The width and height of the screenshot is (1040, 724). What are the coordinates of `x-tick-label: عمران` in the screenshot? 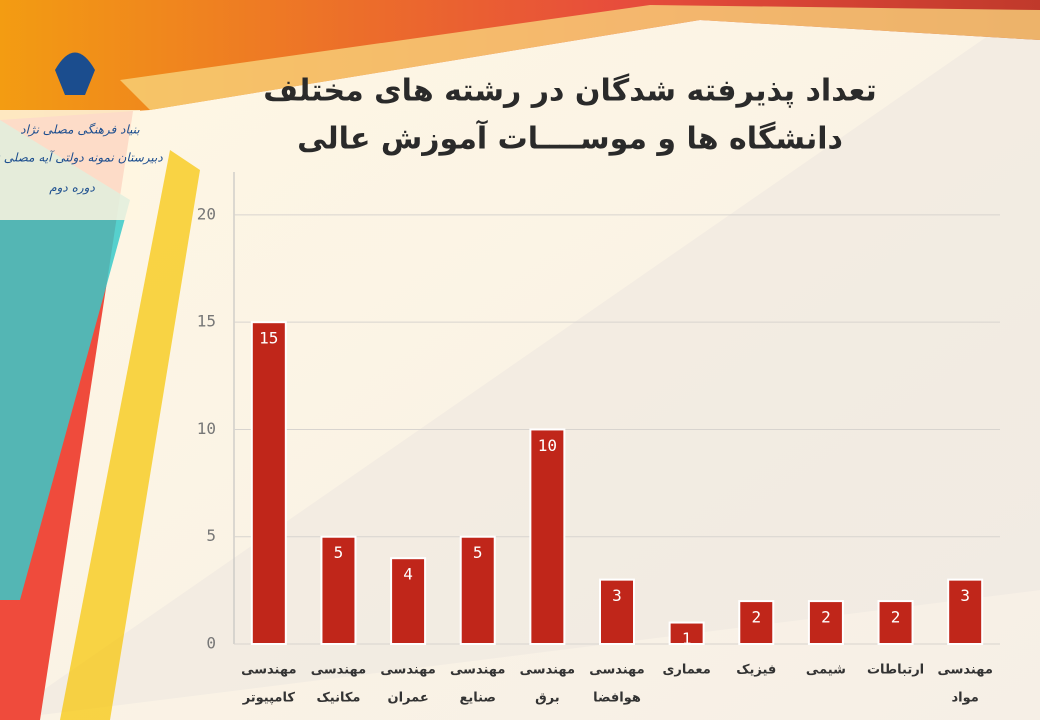 It's located at (407, 698).